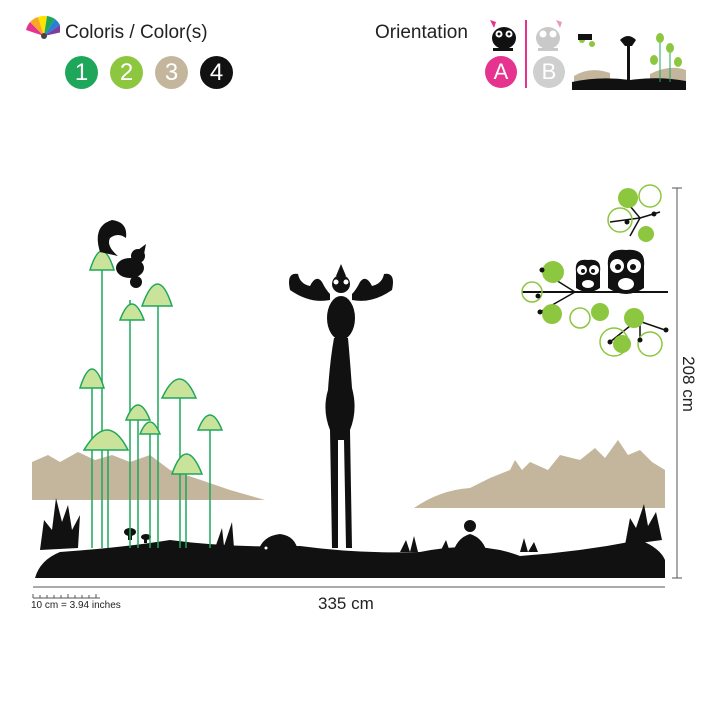 The height and width of the screenshot is (720, 720). I want to click on color-2-circle: 2, so click(126, 72).